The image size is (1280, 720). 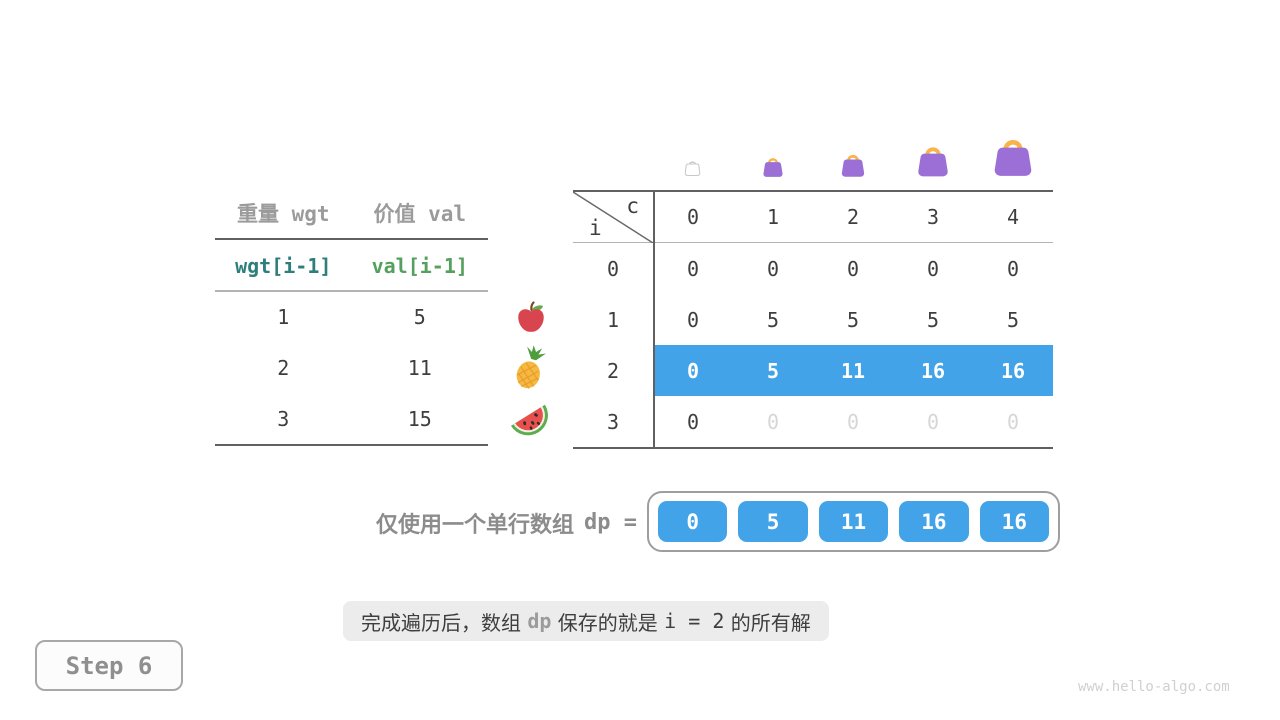 I want to click on dp-array-label-code: dp =, so click(x=610, y=522).